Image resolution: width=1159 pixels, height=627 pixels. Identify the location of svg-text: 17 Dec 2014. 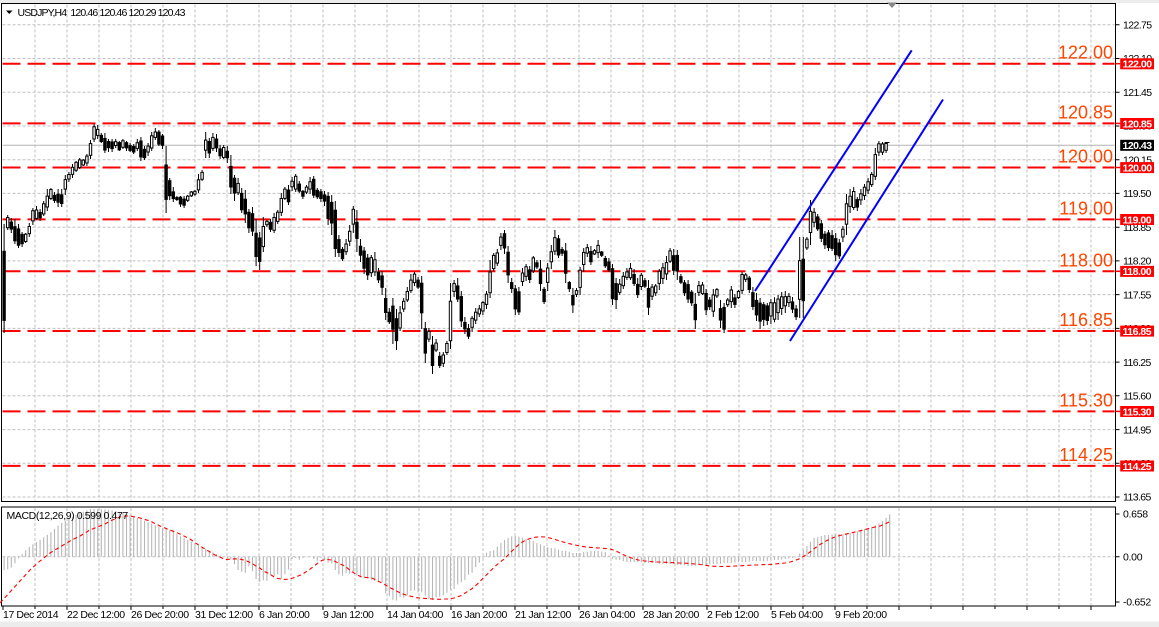
(31, 615).